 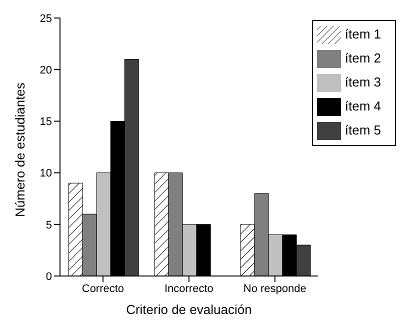 I want to click on y-tick-label: 25, so click(x=46, y=18).